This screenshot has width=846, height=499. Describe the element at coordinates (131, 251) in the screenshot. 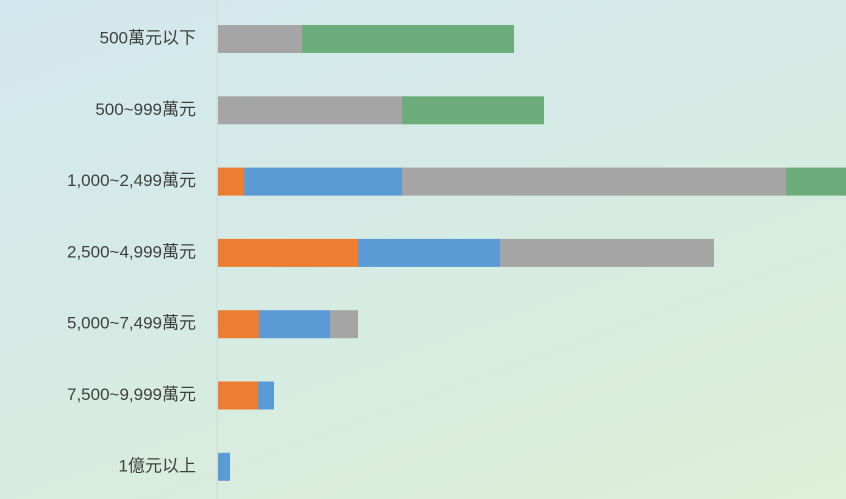

I see `y-tick-label: 2,500~4,999萬元` at that location.